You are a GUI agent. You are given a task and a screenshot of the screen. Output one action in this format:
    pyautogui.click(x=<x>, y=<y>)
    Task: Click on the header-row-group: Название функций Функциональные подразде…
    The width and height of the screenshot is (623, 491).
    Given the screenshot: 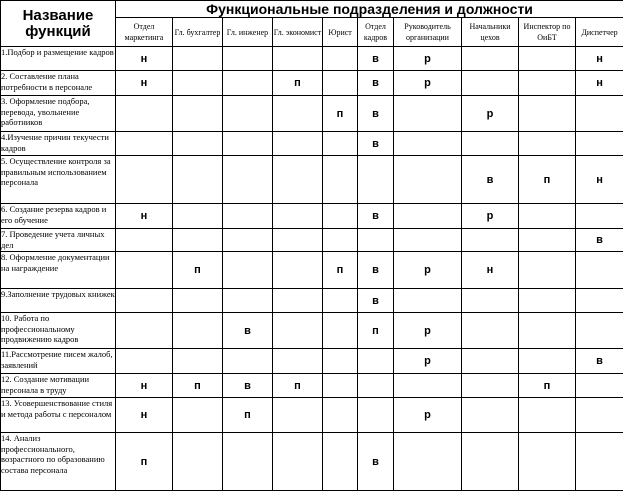 What is the action you would take?
    pyautogui.click(x=312, y=9)
    